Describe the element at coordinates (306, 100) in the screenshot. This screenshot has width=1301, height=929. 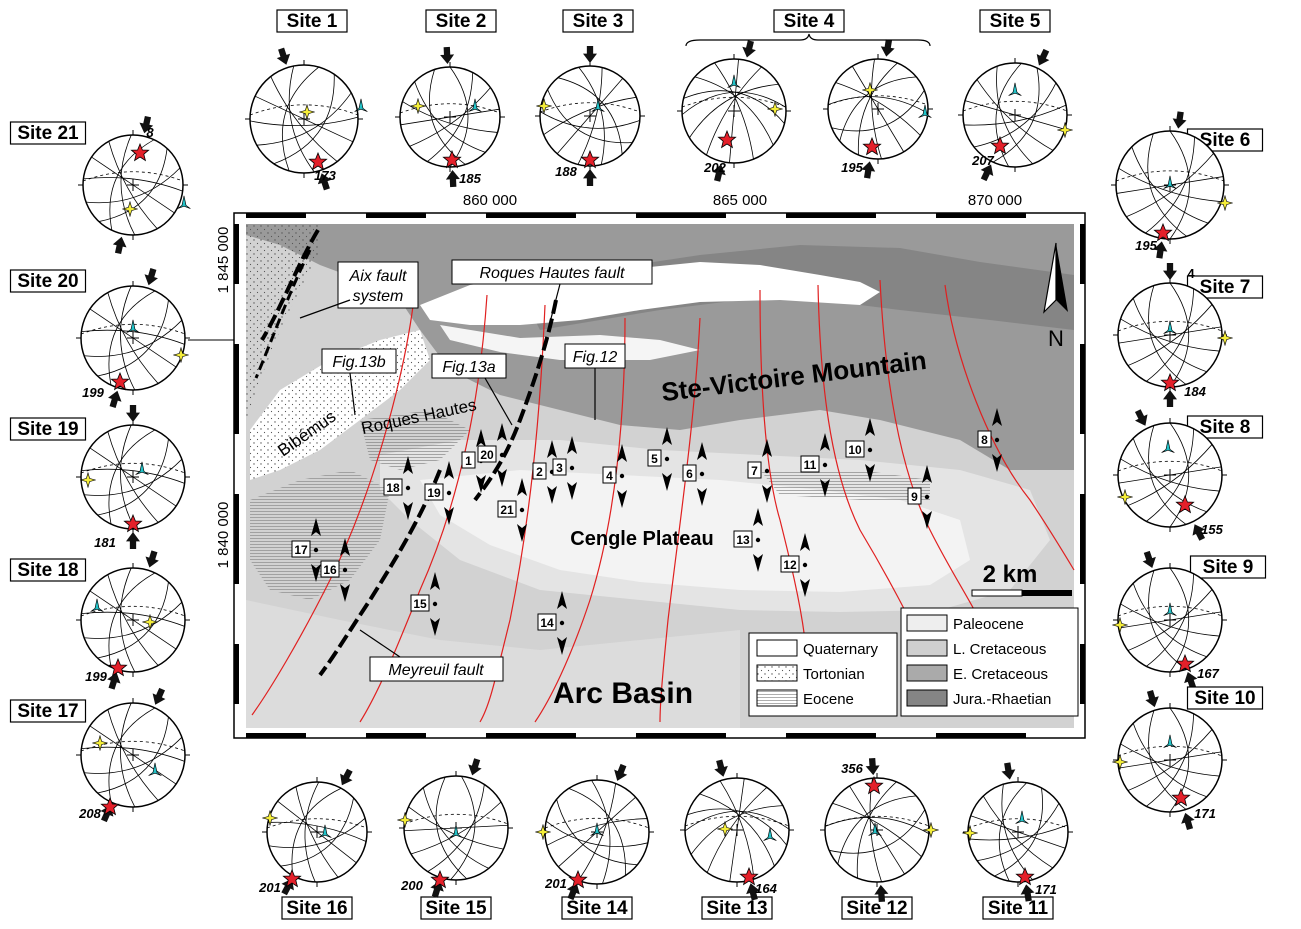
I see `site-1: Site 1 173` at that location.